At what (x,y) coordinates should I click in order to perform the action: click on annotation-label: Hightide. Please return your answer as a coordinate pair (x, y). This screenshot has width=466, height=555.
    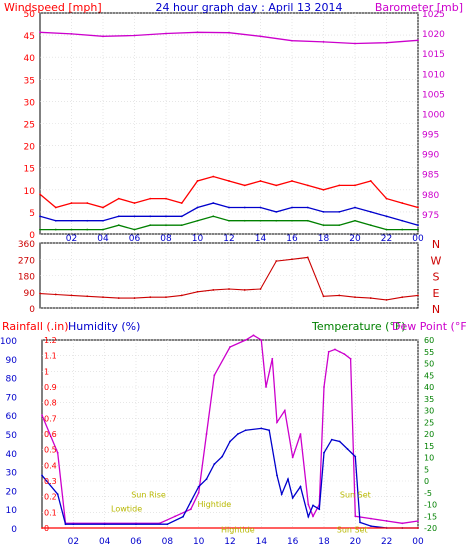
    Looking at the image, I should click on (238, 530).